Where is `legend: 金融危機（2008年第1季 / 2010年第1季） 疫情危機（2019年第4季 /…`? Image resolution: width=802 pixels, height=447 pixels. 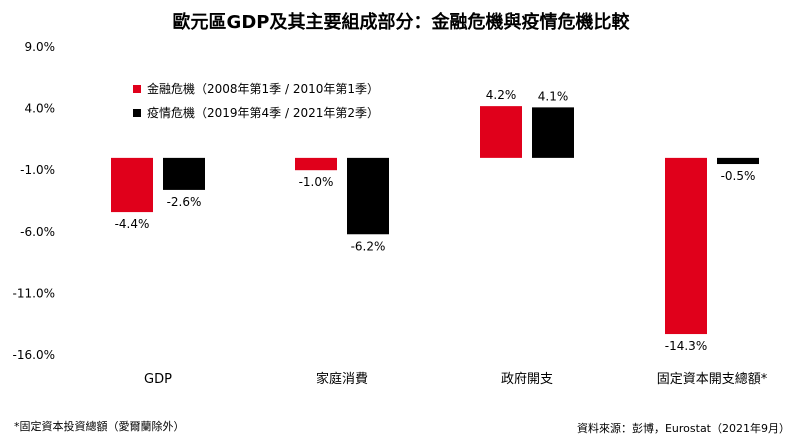 legend: 金融危機（2008年第1季 / 2010年第1季） 疫情危機（2019年第4季 /… is located at coordinates (256, 100).